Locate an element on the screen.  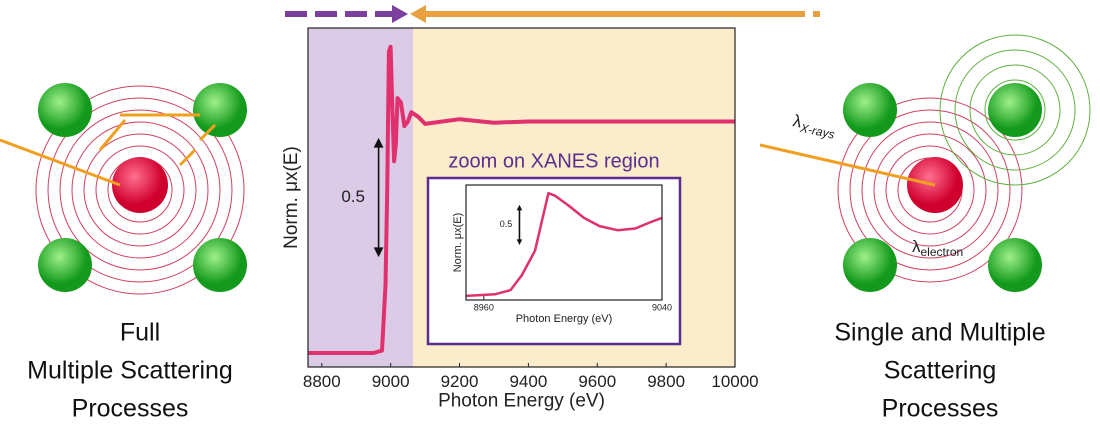
region-arrows is located at coordinates (552, 14).